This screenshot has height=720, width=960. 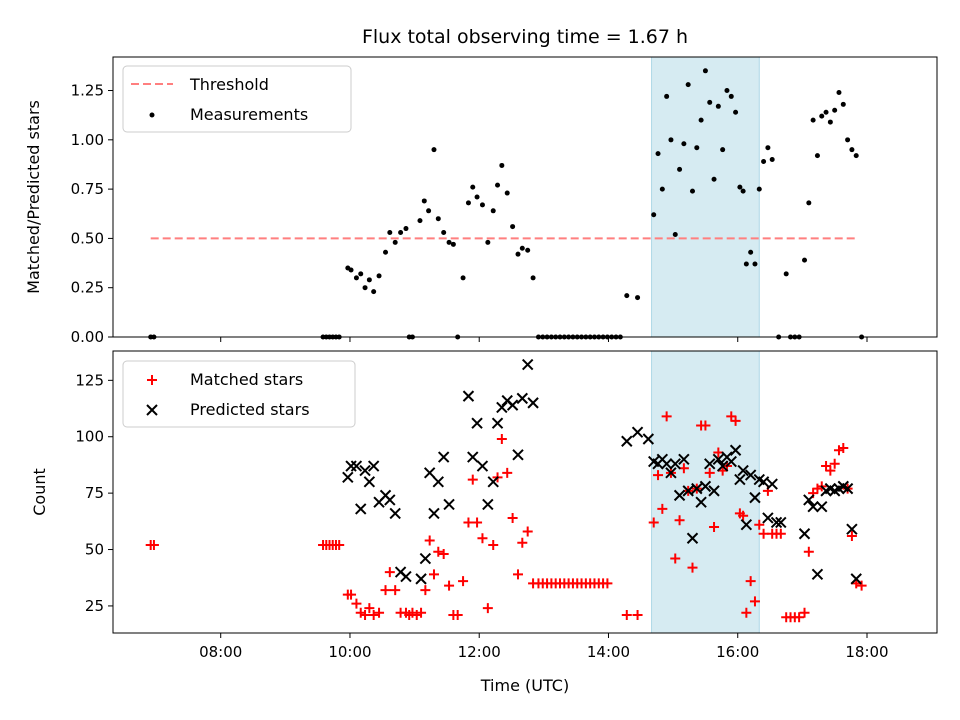 What do you see at coordinates (608, 652) in the screenshot?
I see `x-tick-label: 14:00` at bounding box center [608, 652].